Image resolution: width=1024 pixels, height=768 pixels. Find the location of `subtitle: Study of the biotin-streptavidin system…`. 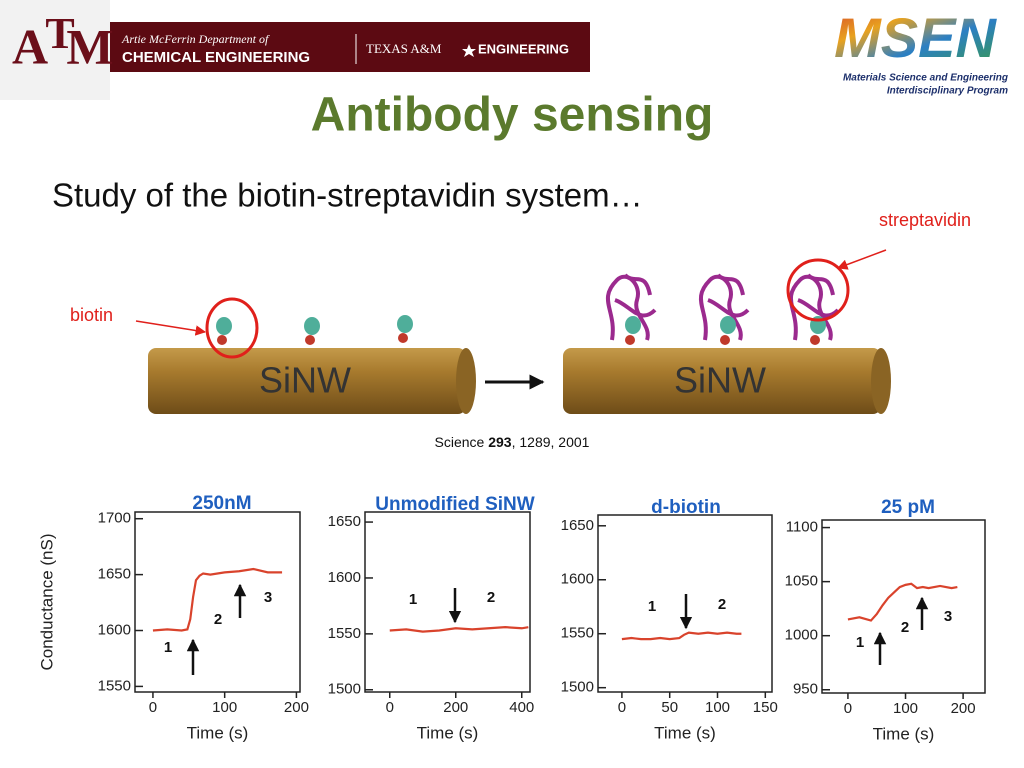

subtitle: Study of the biotin-streptavidin system… is located at coordinates (347, 195).